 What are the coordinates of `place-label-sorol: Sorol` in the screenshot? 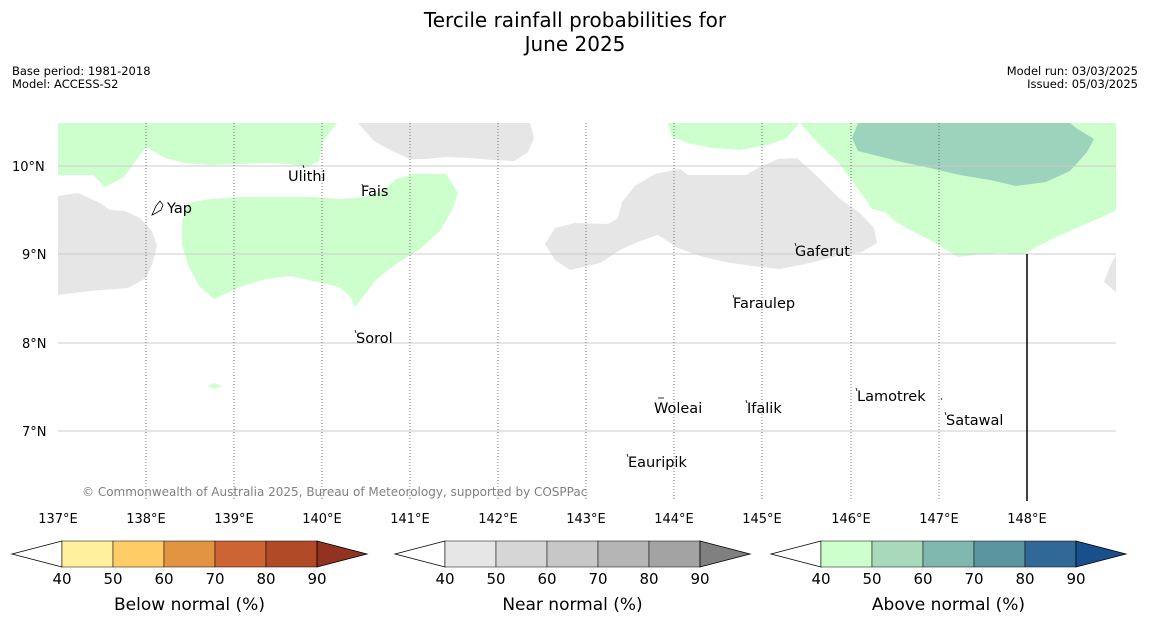 It's located at (374, 339).